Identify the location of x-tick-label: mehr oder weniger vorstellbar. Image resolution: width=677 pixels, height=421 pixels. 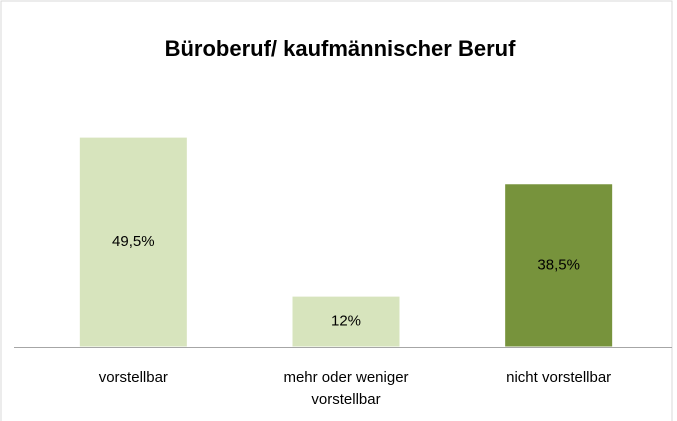
(346, 388).